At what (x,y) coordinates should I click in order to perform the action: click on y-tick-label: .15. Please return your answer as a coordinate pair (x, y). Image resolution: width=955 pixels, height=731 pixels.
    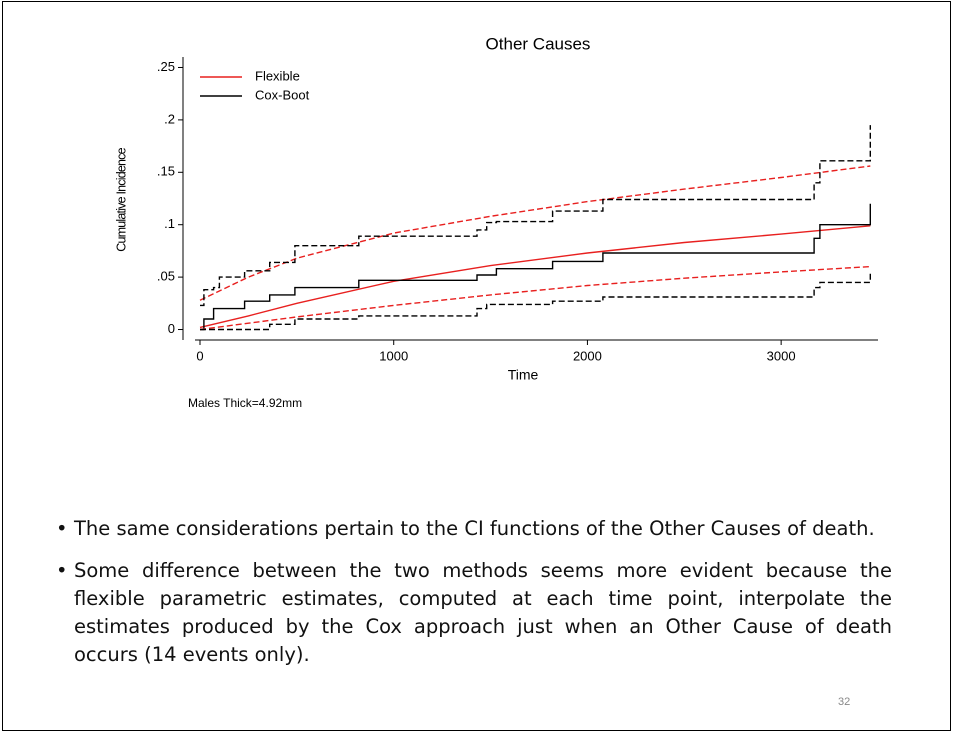
    Looking at the image, I should click on (166, 171).